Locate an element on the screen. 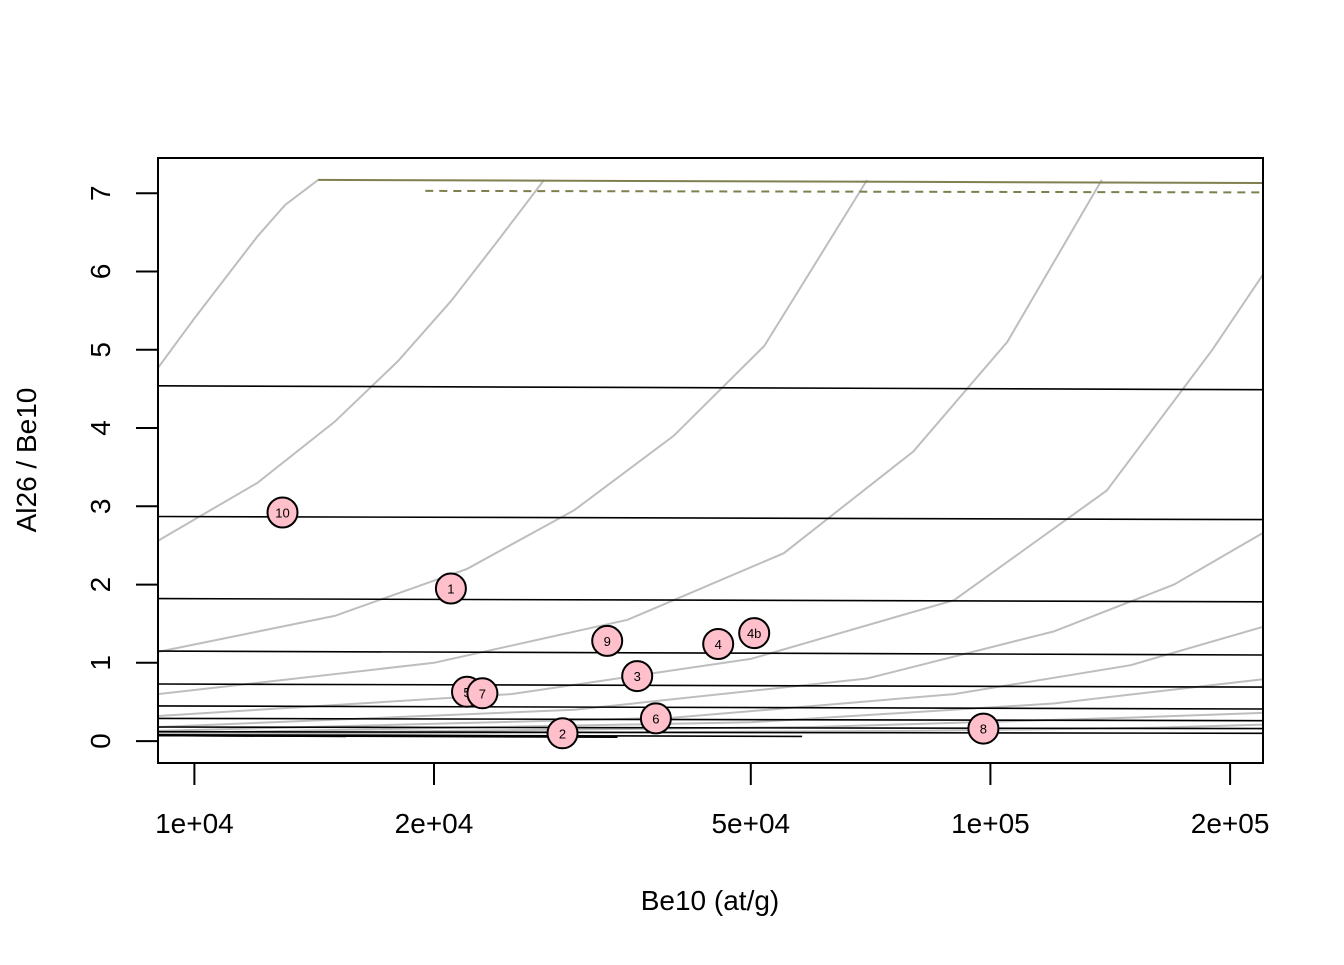 The width and height of the screenshot is (1344, 965). x-axis: 1e+04 2e+04 5e+04 1e+05 2e+05 is located at coordinates (712, 801).